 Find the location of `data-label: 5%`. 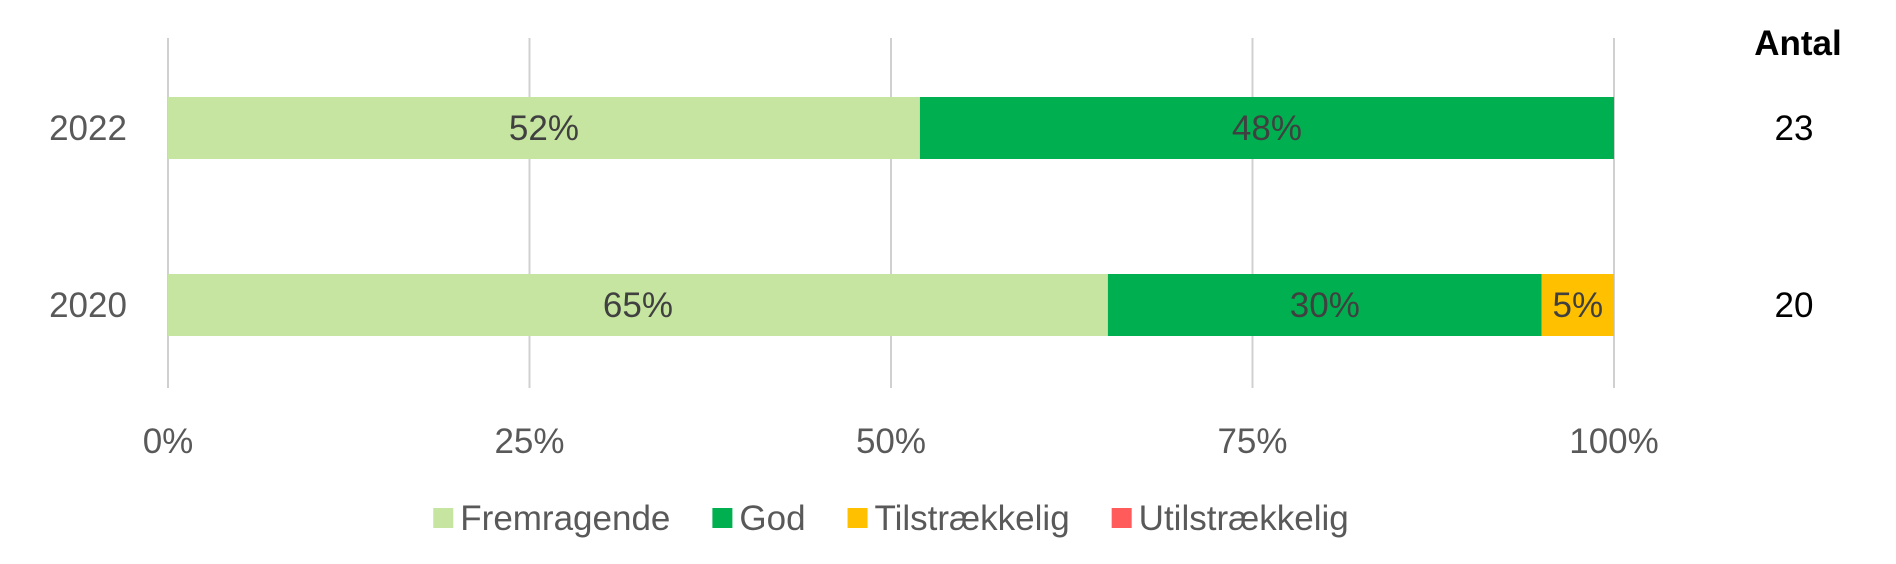

data-label: 5% is located at coordinates (1578, 305).